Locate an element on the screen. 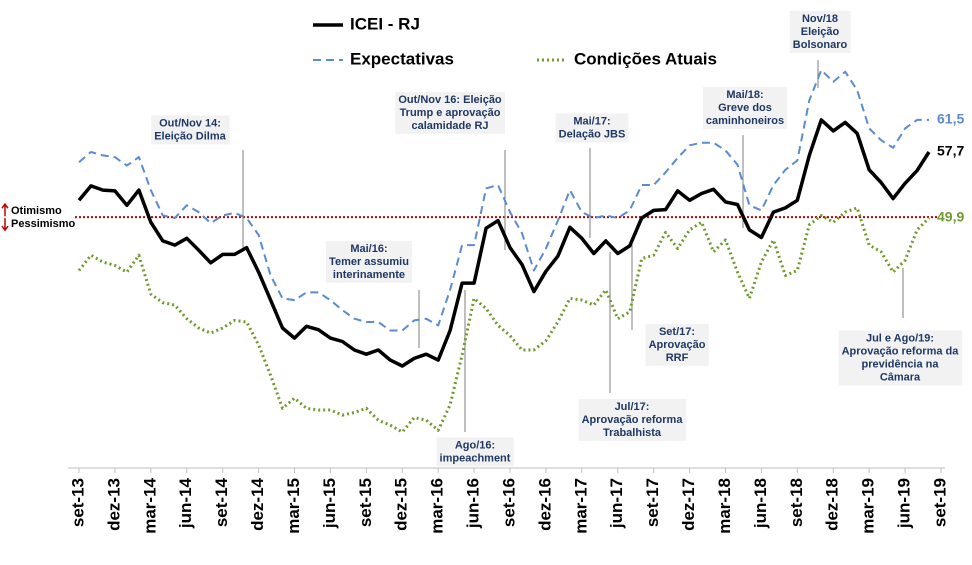  value-label: 57,7 is located at coordinates (950, 151).